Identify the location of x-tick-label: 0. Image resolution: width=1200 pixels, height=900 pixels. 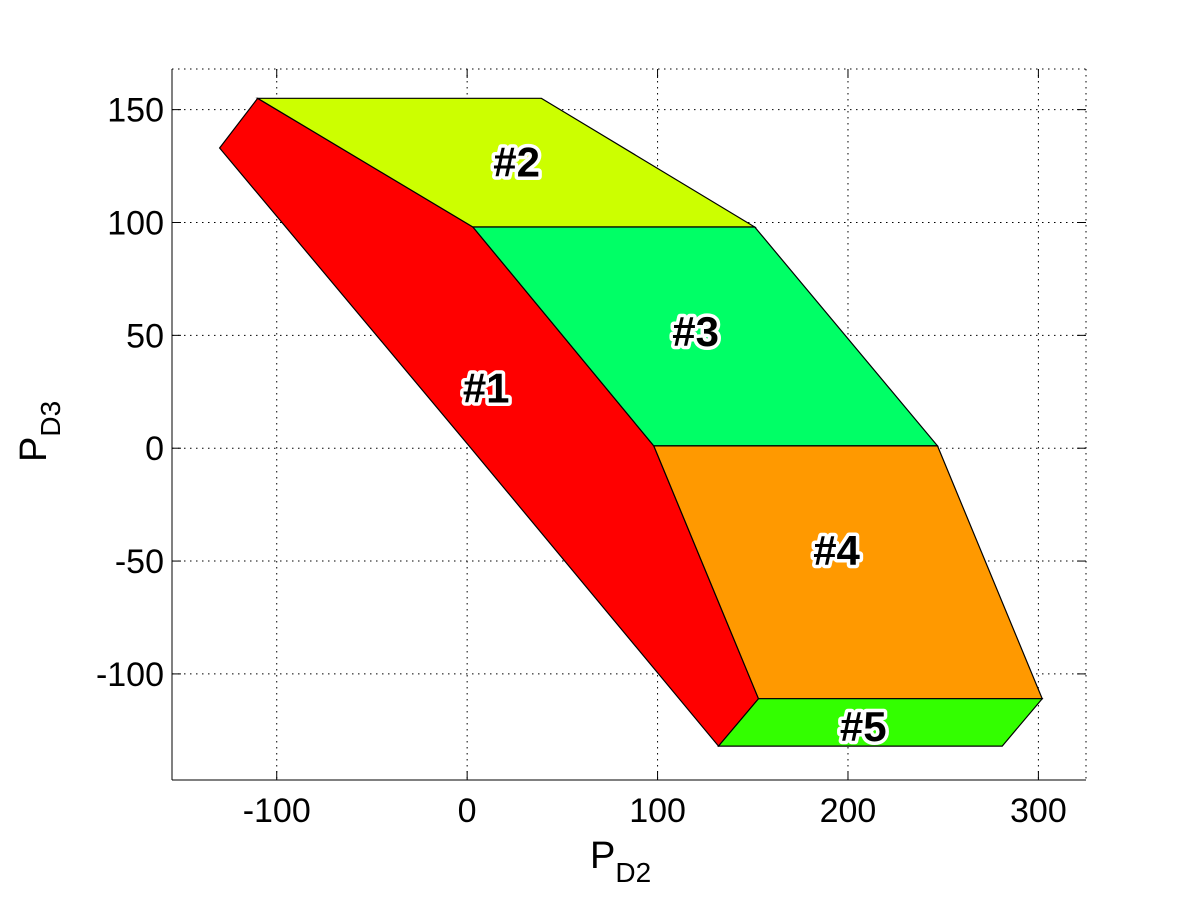
(467, 811).